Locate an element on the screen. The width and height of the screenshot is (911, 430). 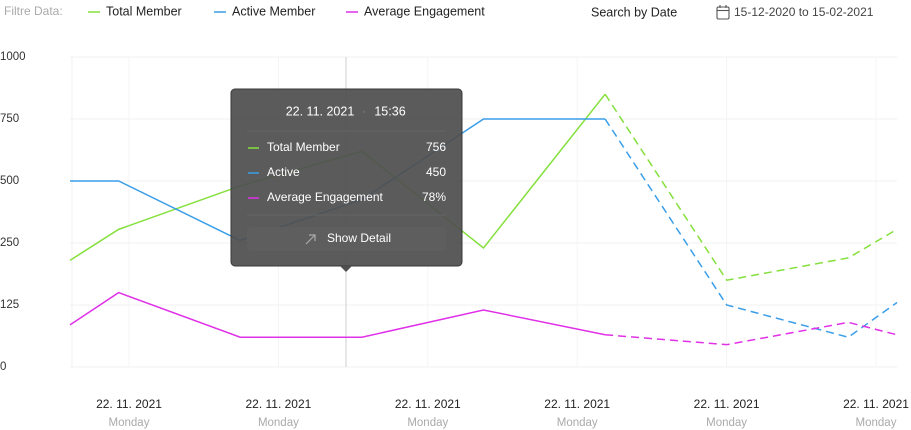
tooltip-row-label: Total Member is located at coordinates (303, 147).